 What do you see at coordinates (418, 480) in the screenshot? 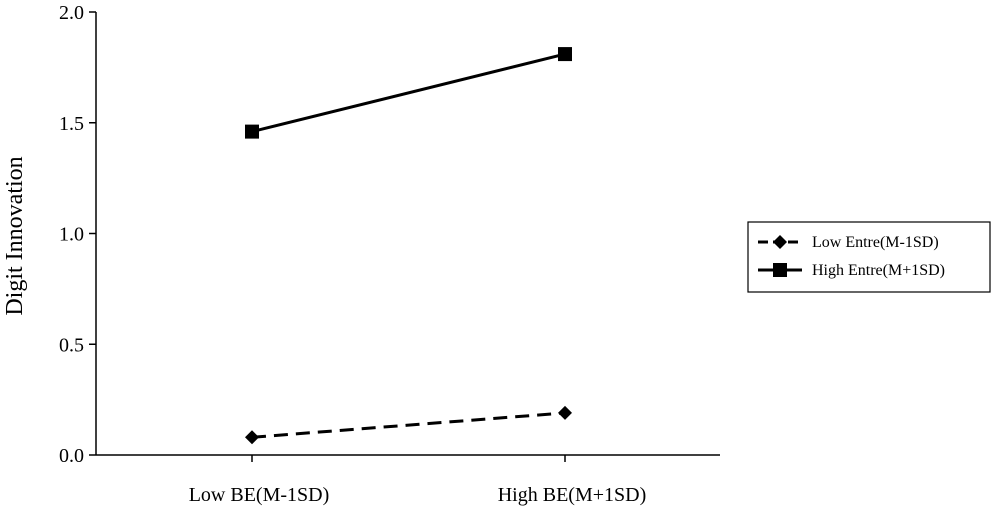
I see `x-axis-ticks: Low BE(M-1SD) High BE(M+1SD)` at bounding box center [418, 480].